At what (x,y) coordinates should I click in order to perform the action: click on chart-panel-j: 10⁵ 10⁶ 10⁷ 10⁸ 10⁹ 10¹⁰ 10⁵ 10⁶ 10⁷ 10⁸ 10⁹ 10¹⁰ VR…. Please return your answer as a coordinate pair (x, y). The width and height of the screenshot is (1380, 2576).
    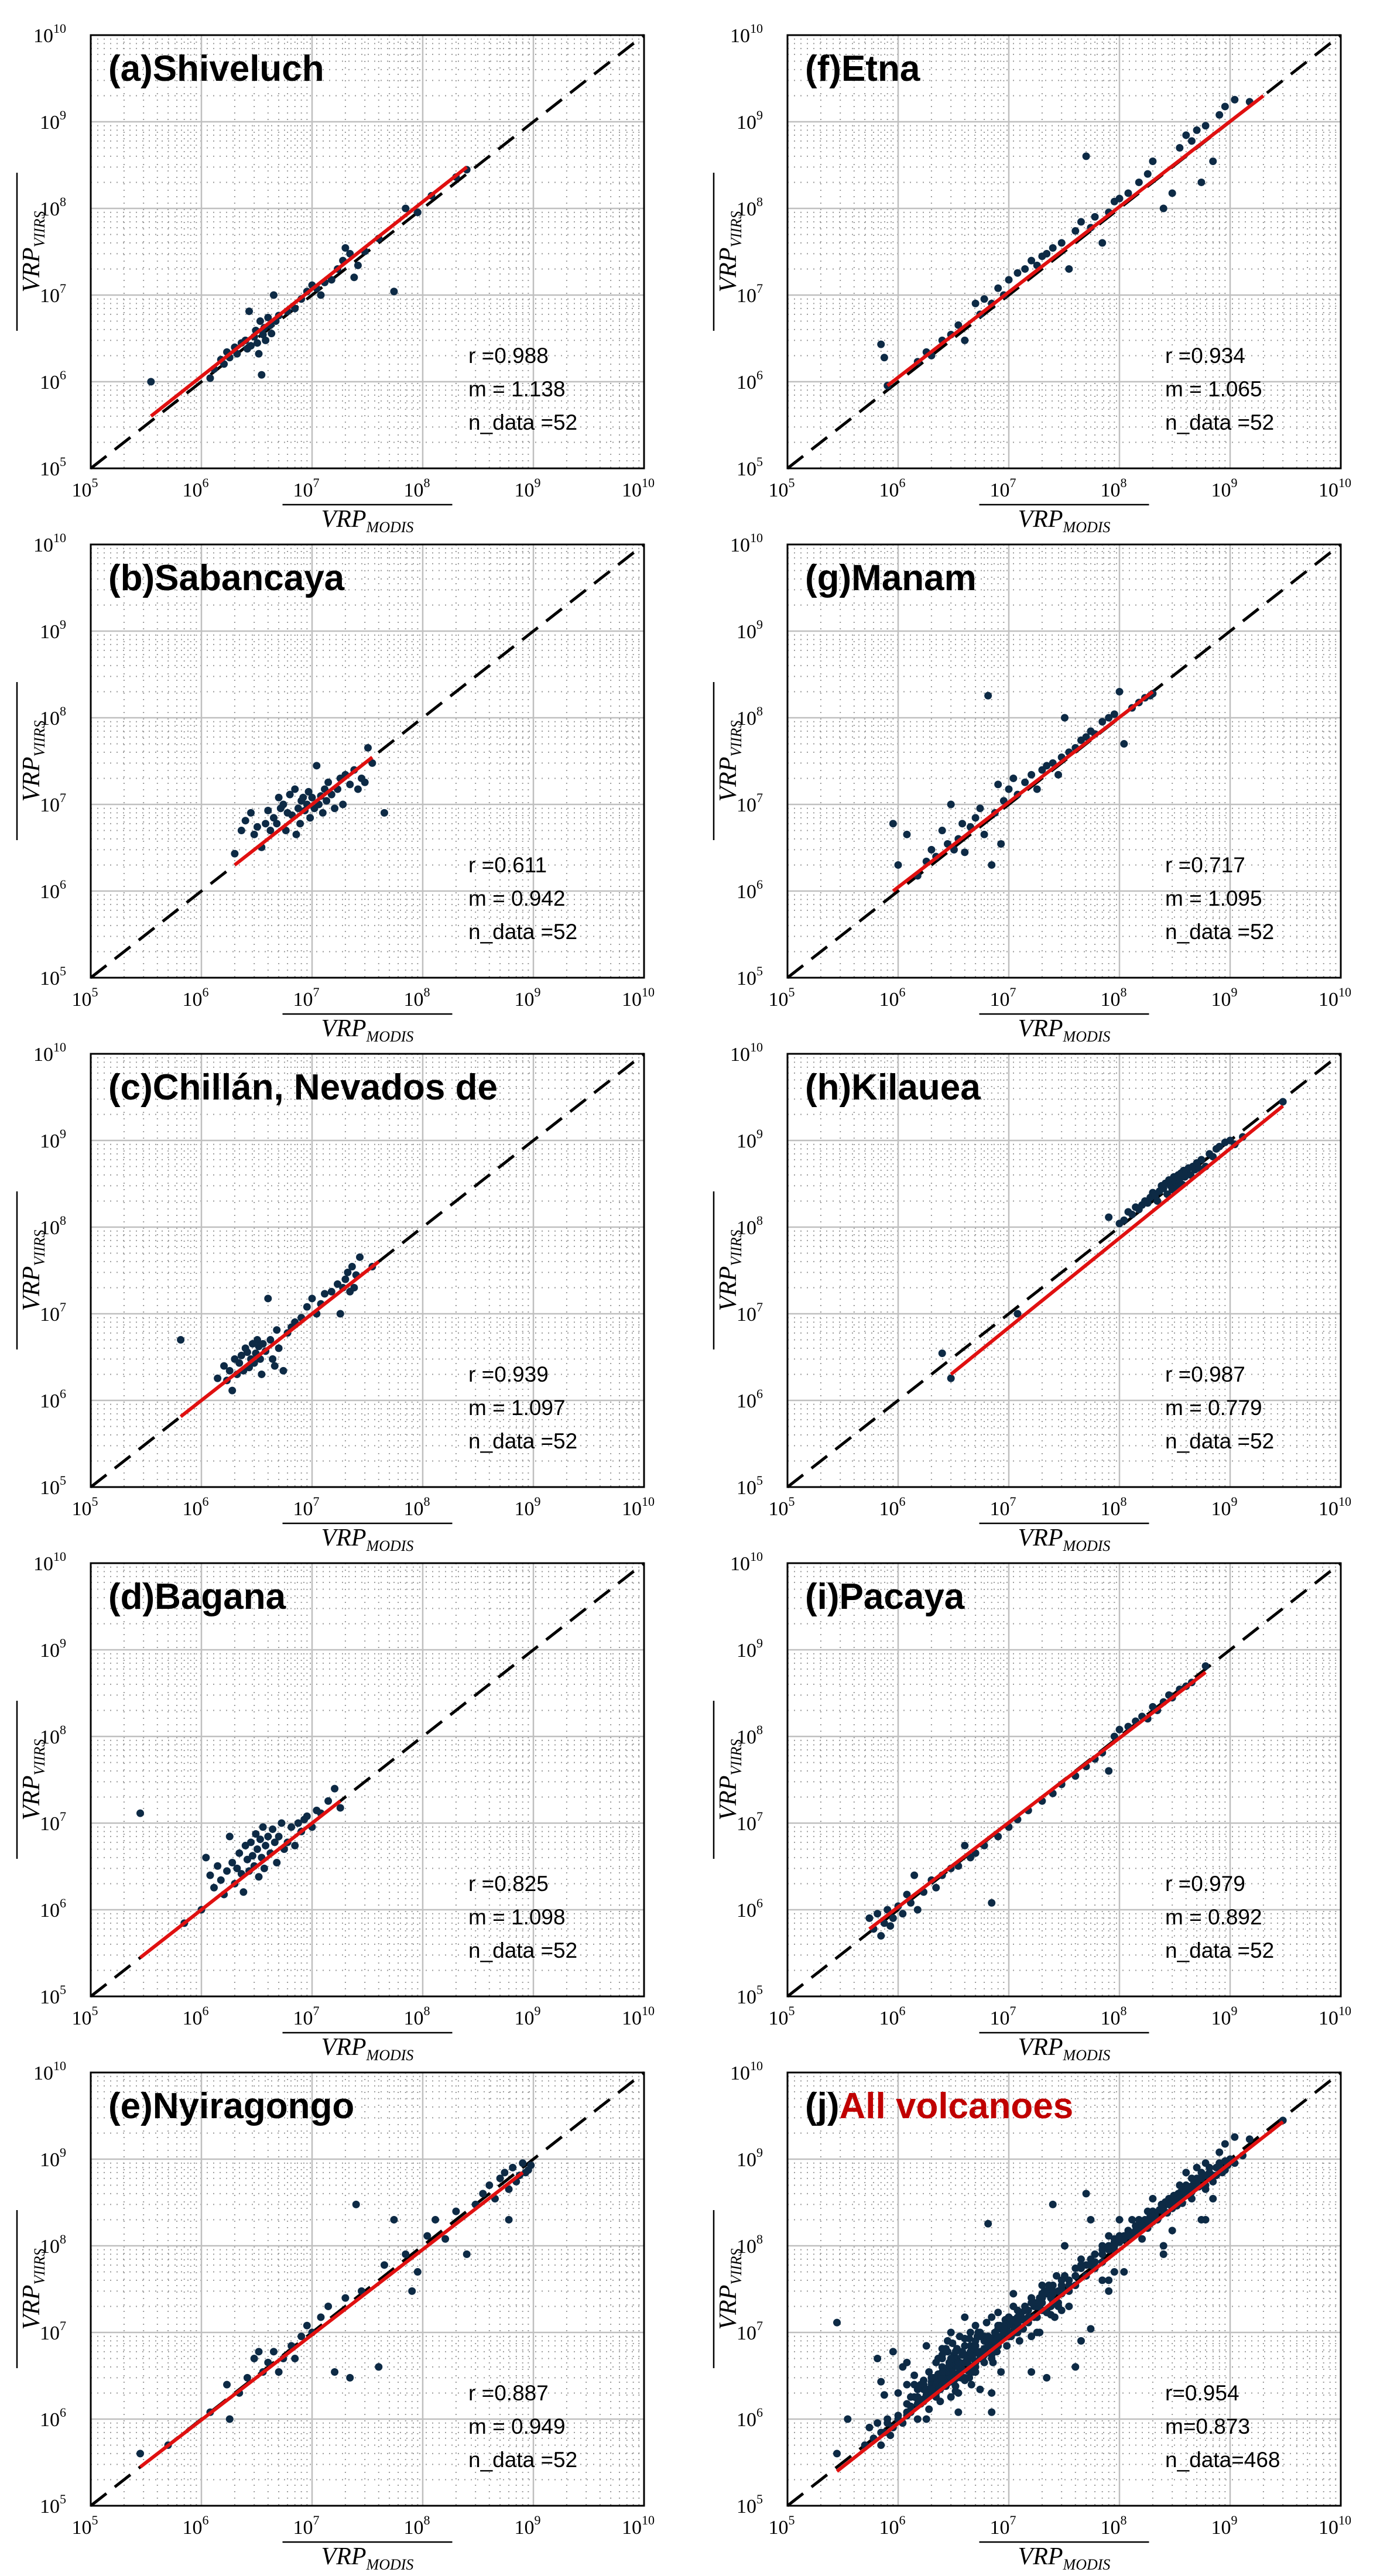
    Looking at the image, I should click on (1032, 2315).